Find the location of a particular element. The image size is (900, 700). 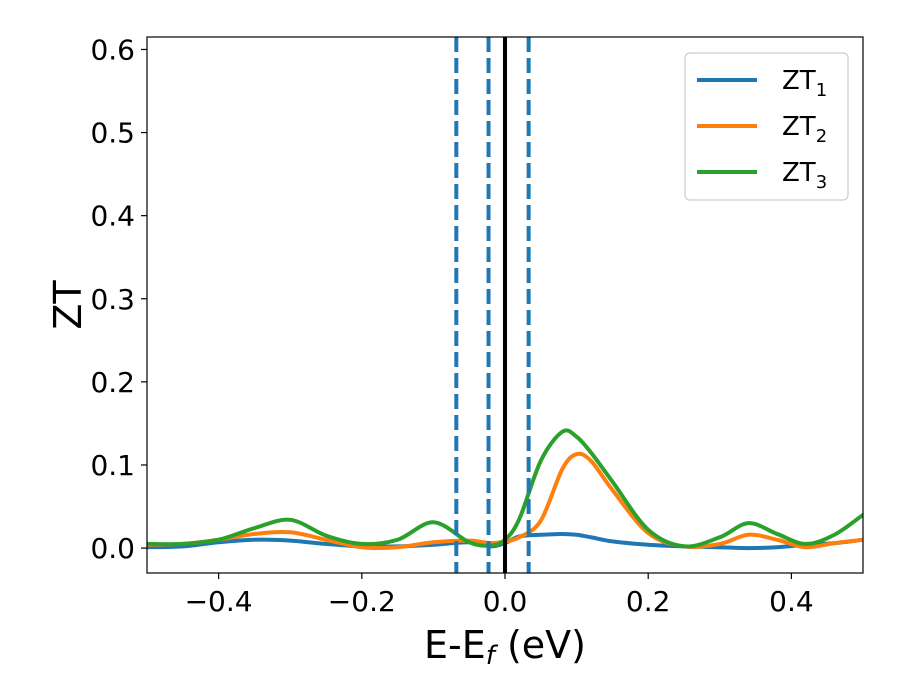

x-tick-label: −0.2 is located at coordinates (362, 601).